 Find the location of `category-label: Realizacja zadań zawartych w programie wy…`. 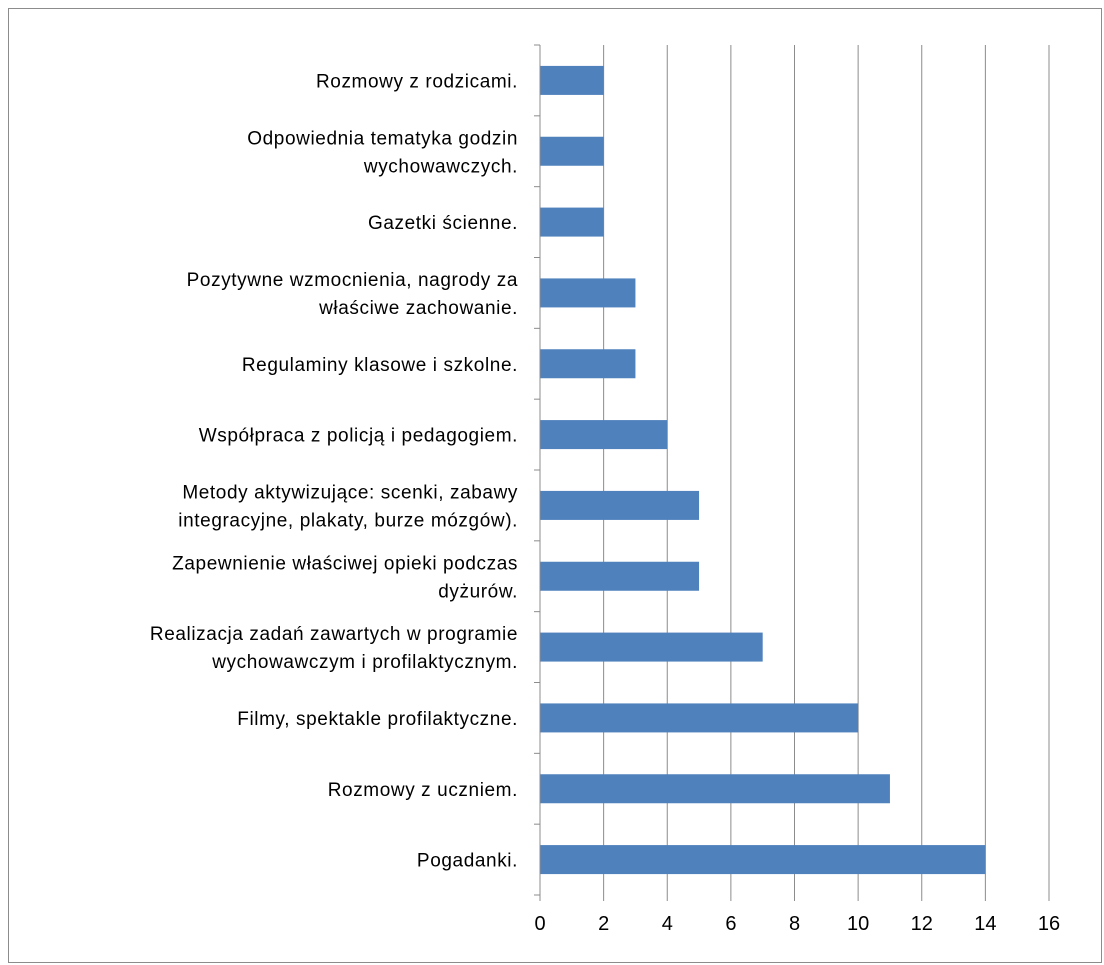

category-label: Realizacja zadań zawartych w programie wy… is located at coordinates (334, 648).